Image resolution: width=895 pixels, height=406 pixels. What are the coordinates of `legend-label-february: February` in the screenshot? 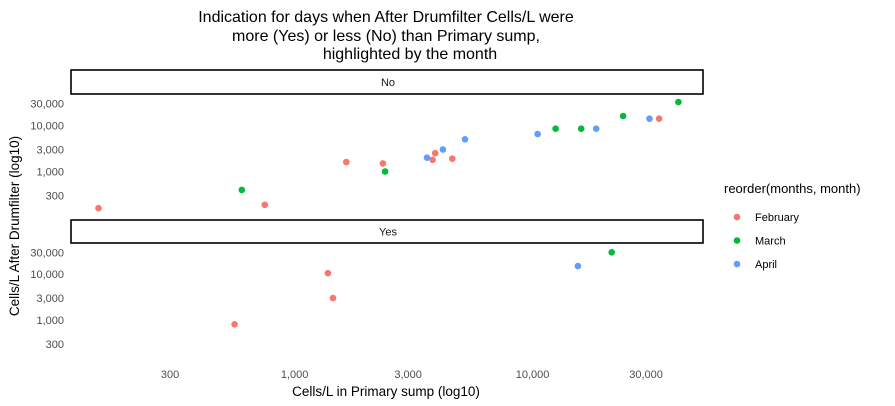 It's located at (777, 218).